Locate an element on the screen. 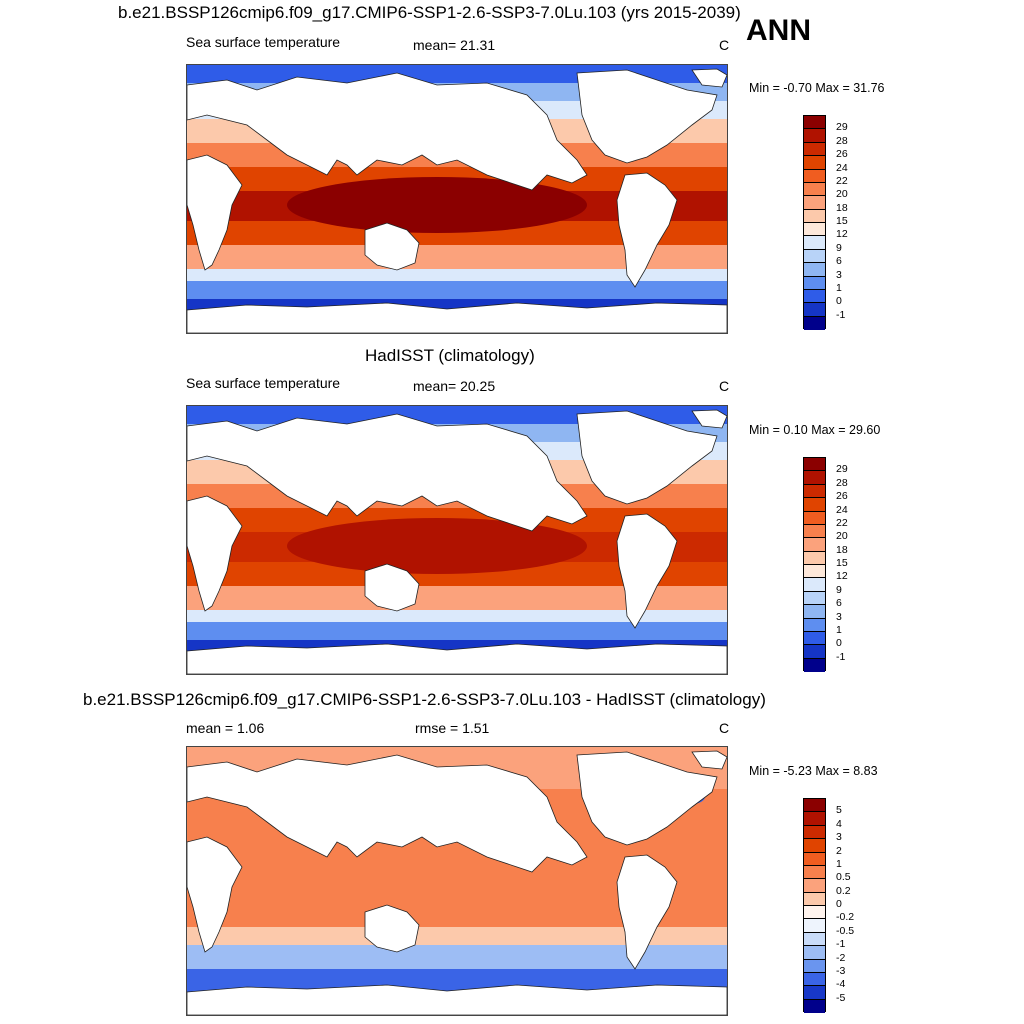 This screenshot has width=1024, height=1024. panel-2-colorbar is located at coordinates (814, 564).